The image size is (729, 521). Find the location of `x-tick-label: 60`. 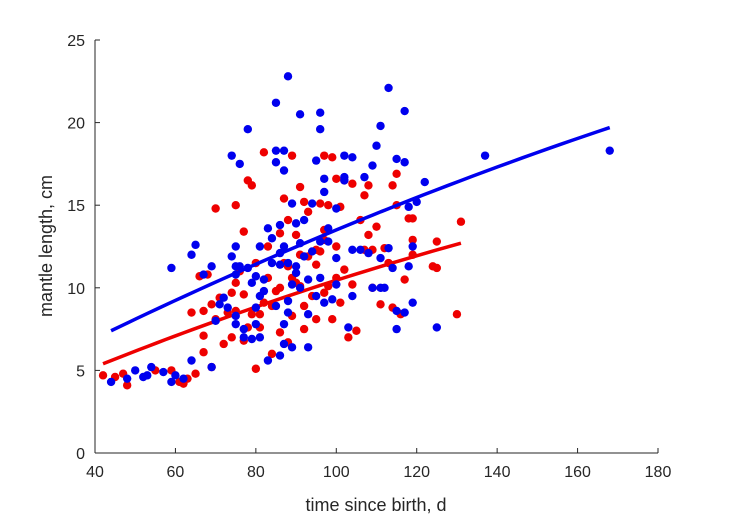

x-tick-label: 60 is located at coordinates (176, 472).